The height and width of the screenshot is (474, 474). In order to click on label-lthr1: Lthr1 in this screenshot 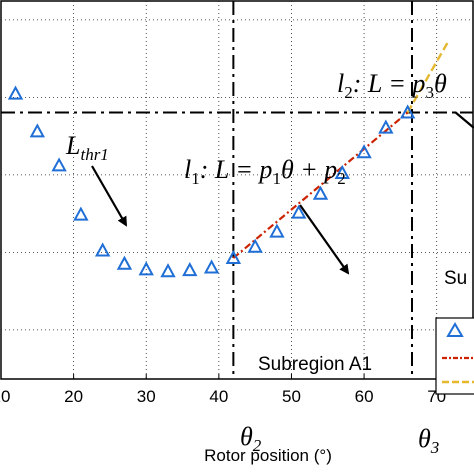, I will do `click(87, 147)`.